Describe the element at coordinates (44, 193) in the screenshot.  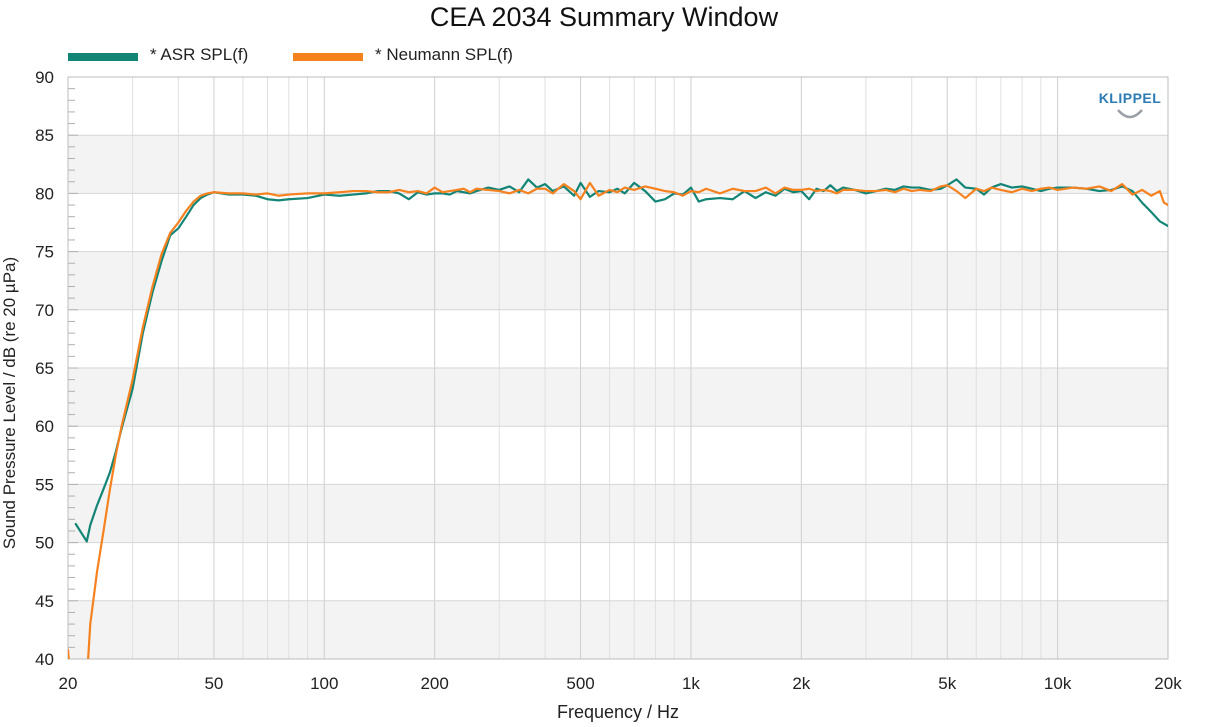
I see `y-tick-label: 80` at that location.